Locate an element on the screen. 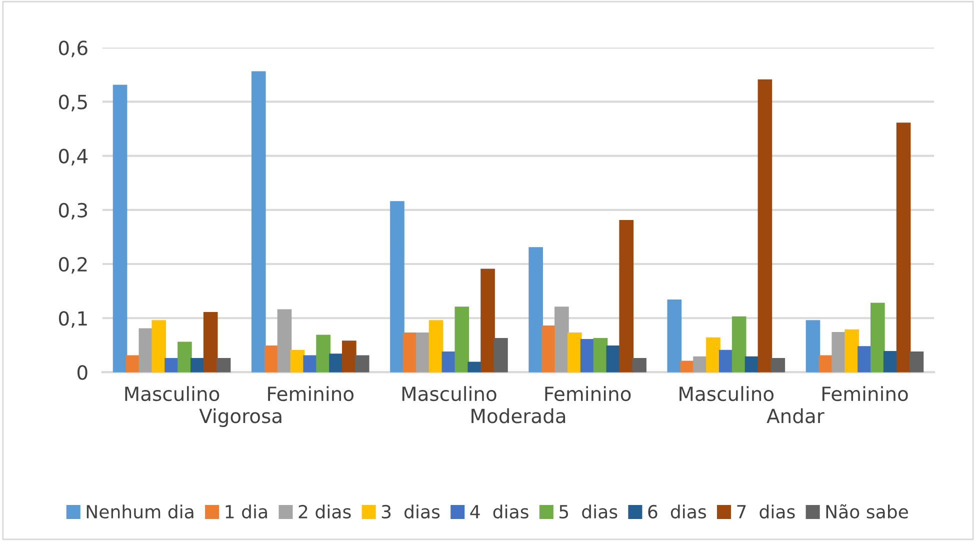 This screenshot has width=976, height=541. text: Andar is located at coordinates (795, 416).